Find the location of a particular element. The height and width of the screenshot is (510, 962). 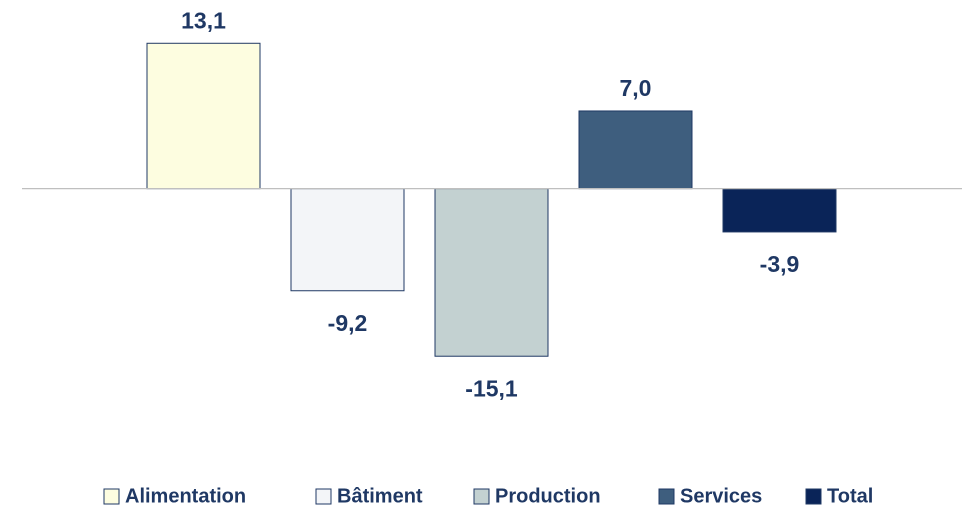

legend-label: Total is located at coordinates (850, 496).